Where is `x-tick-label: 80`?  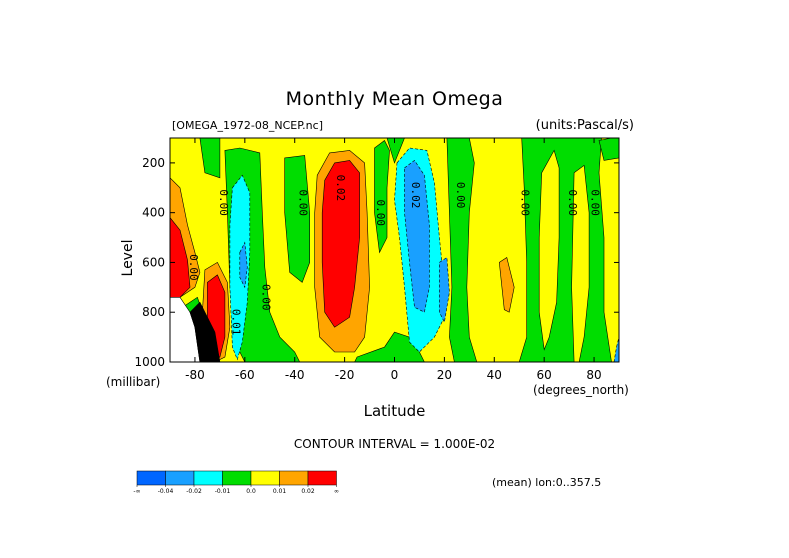
x-tick-label: 80 is located at coordinates (593, 375).